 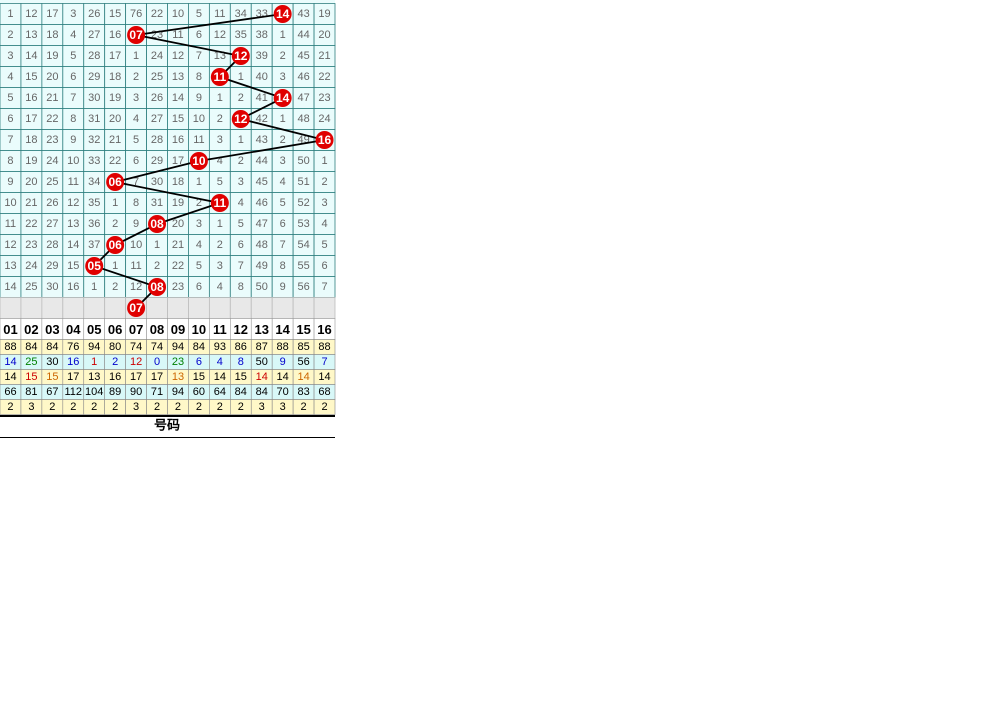 I want to click on stat-number: 67, so click(x=52, y=392).